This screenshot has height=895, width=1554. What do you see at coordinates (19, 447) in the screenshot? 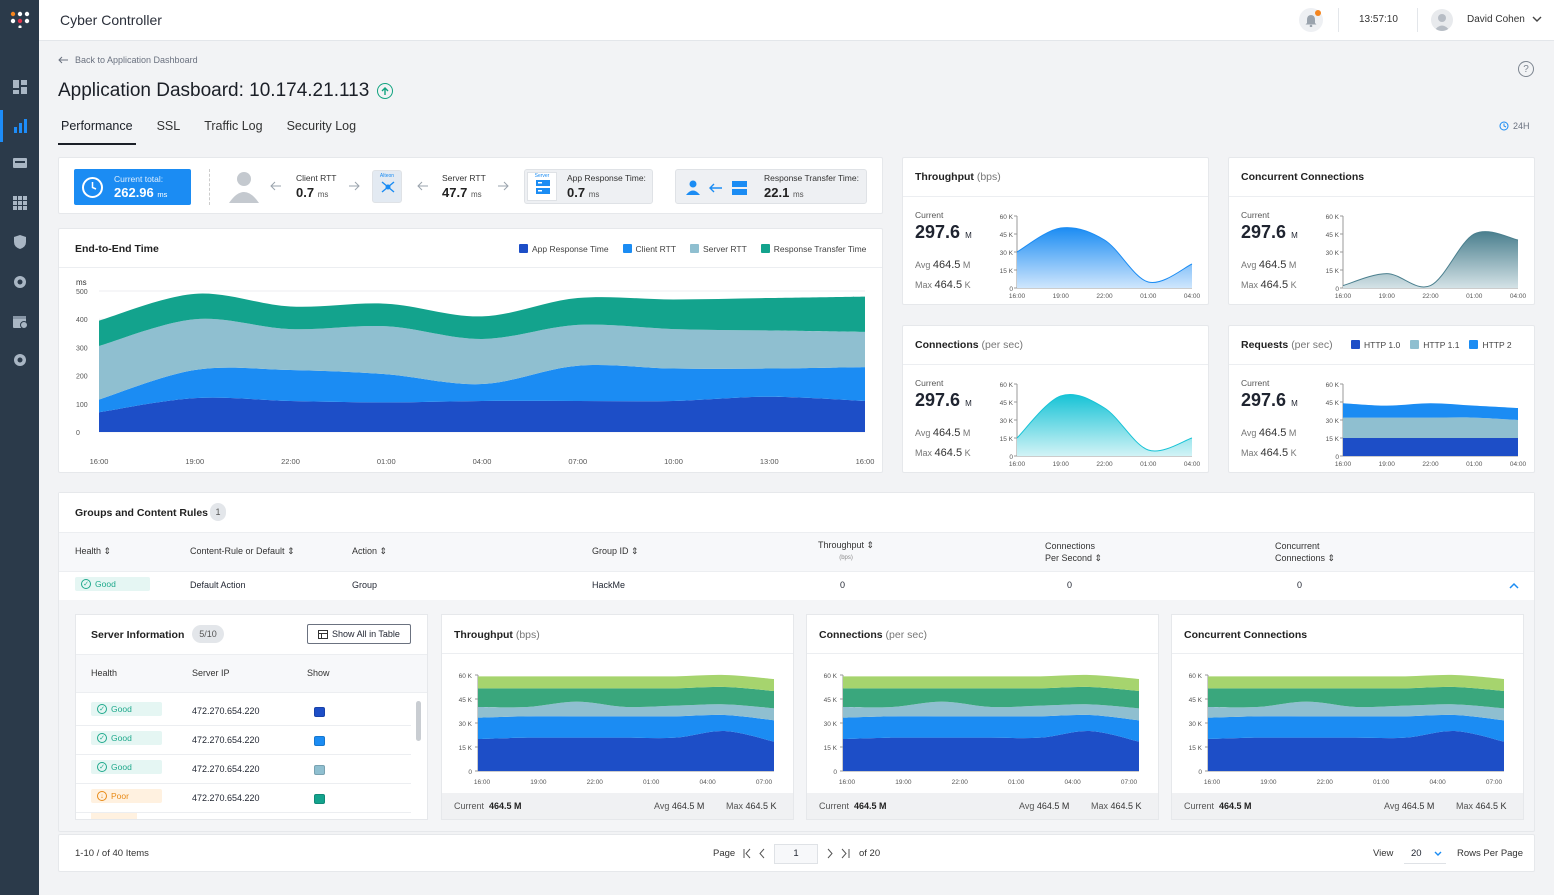
I see `sidebar` at bounding box center [19, 447].